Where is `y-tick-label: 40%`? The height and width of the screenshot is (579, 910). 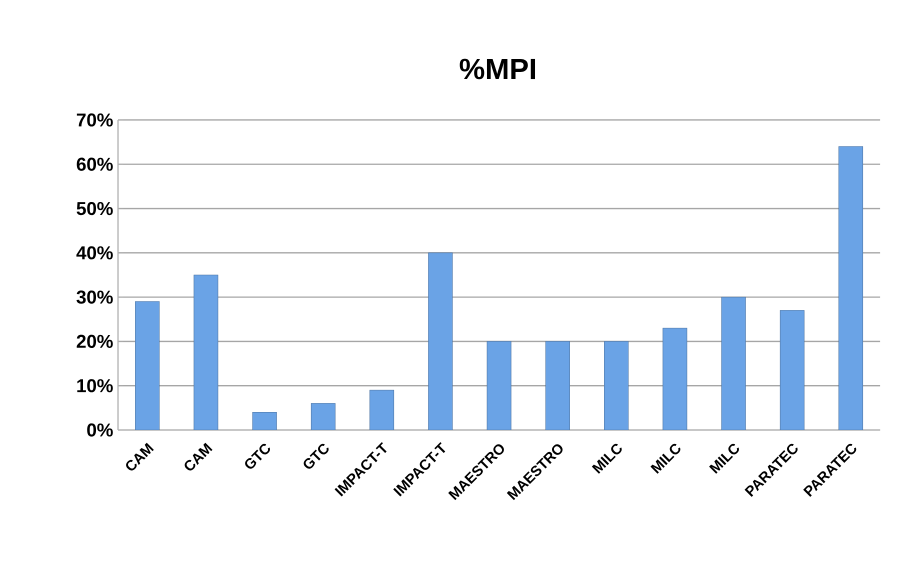 y-tick-label: 40% is located at coordinates (94, 253).